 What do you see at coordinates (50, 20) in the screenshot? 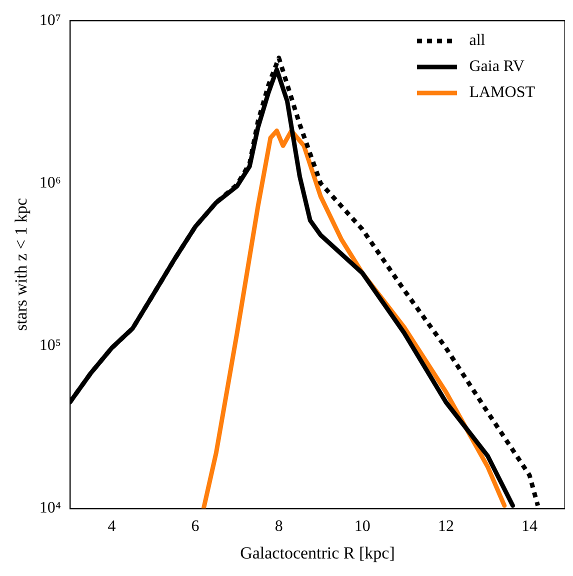
I see `y-tick-label: 10⁷` at bounding box center [50, 20].